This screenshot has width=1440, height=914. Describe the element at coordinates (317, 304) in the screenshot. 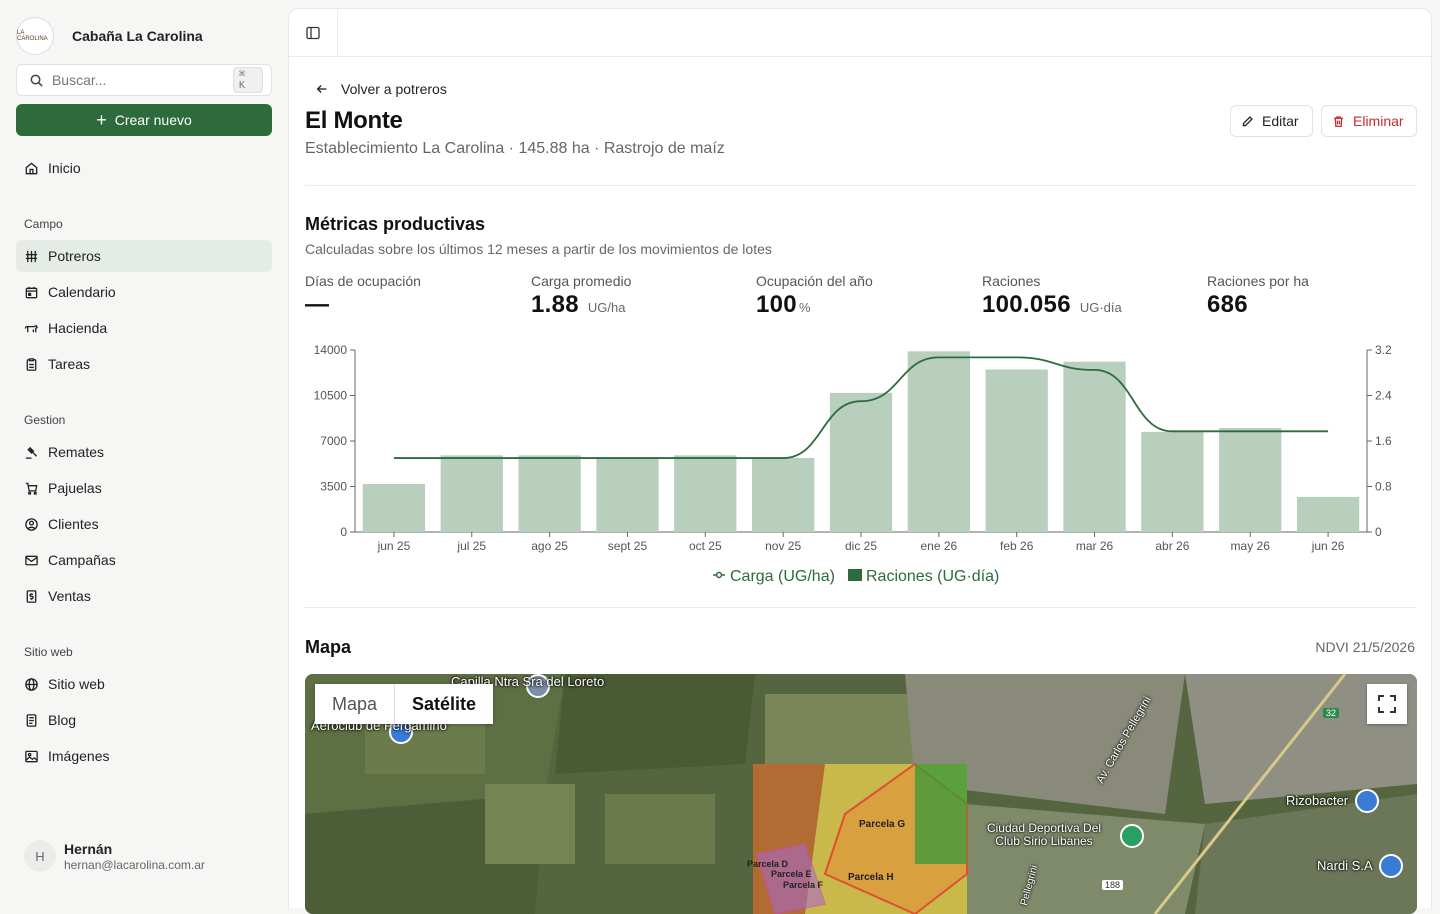

I see `metric-value-text: —` at that location.